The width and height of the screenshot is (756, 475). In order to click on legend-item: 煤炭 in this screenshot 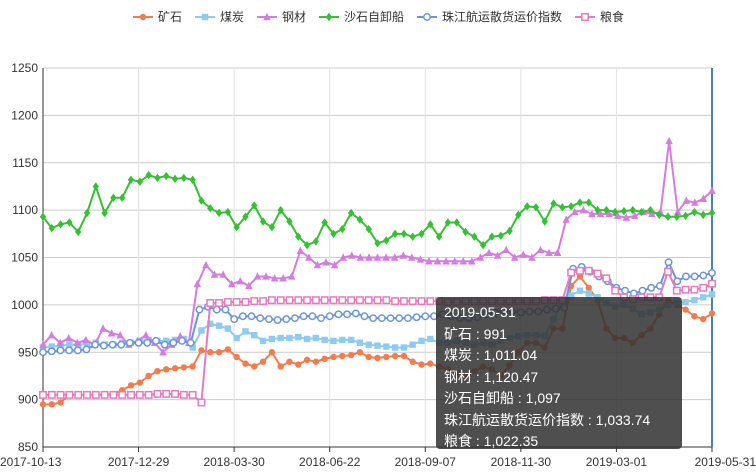, I will do `click(219, 16)`.